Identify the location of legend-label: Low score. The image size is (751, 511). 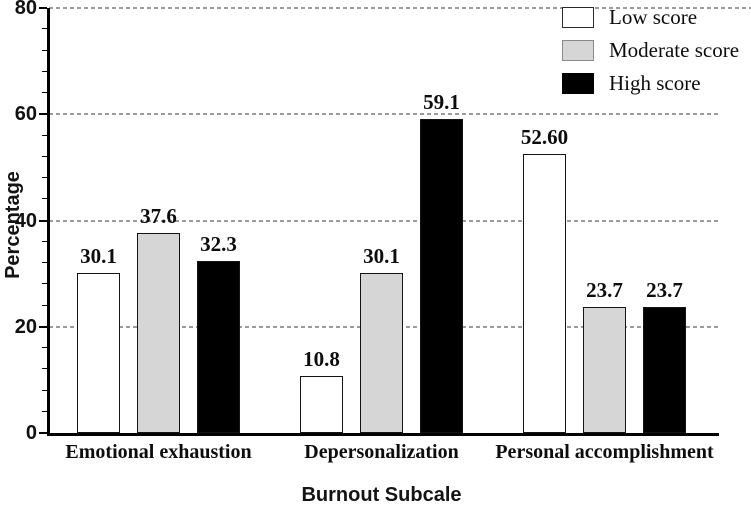
(653, 17).